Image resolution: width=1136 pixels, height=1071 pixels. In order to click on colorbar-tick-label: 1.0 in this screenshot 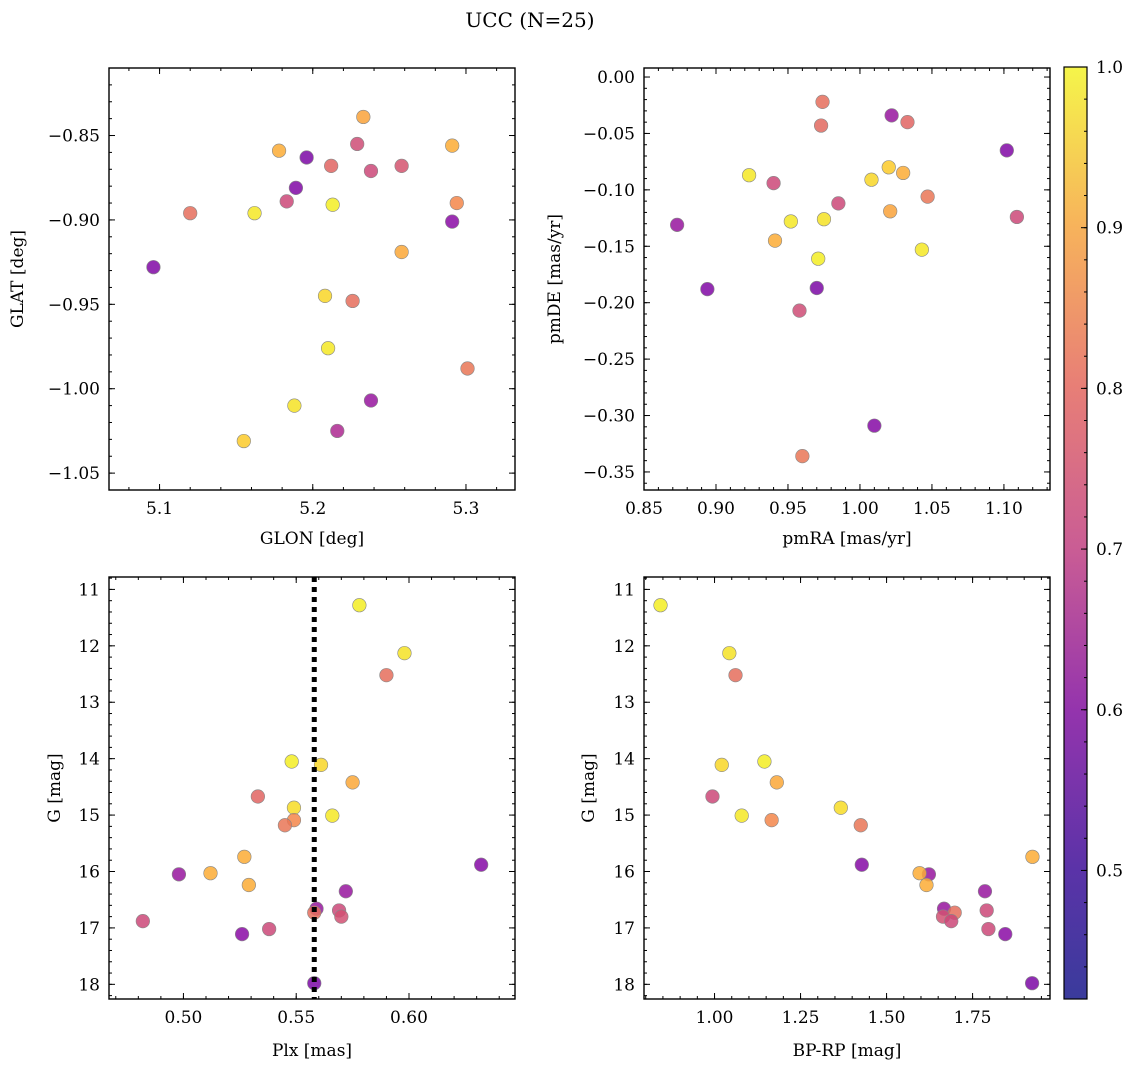, I will do `click(1109, 68)`.